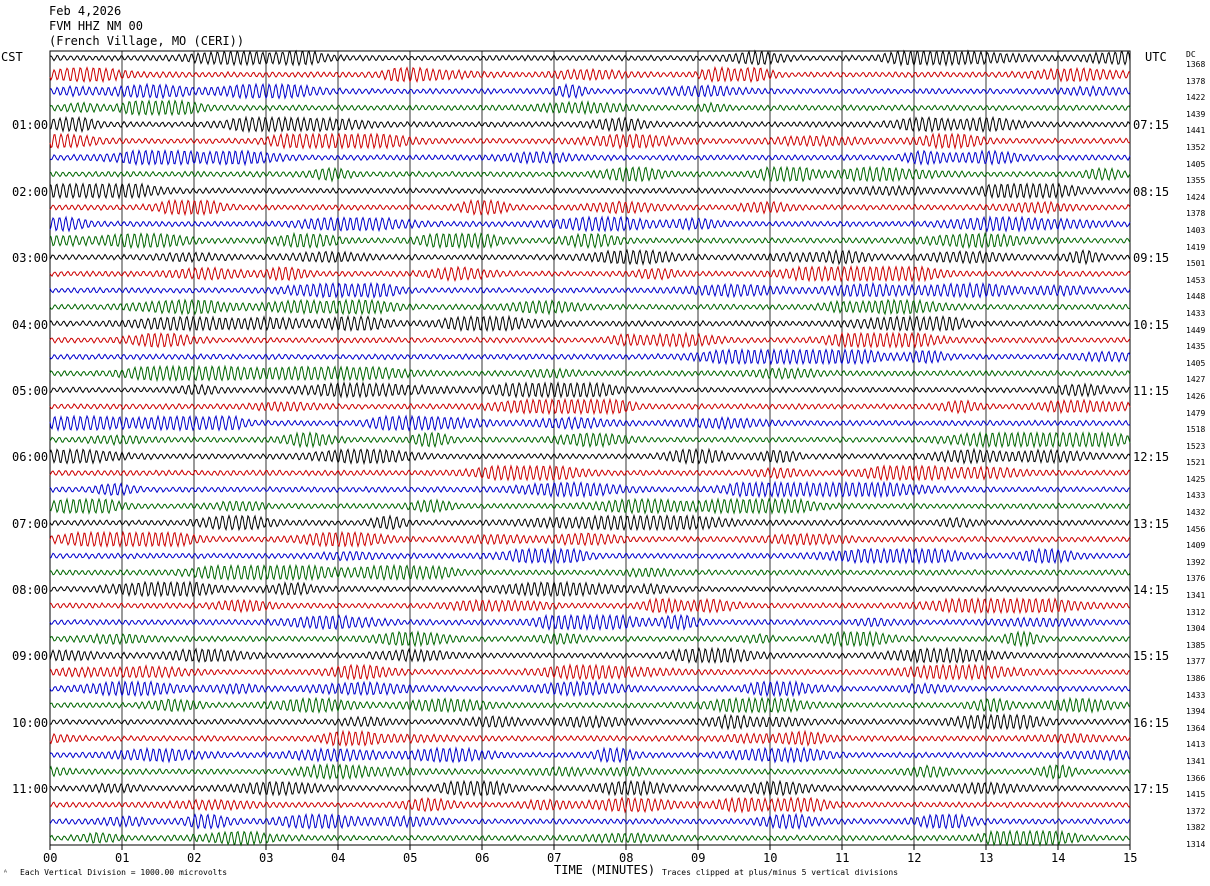  I want to click on dc-offset-value: 1479, so click(1196, 413).